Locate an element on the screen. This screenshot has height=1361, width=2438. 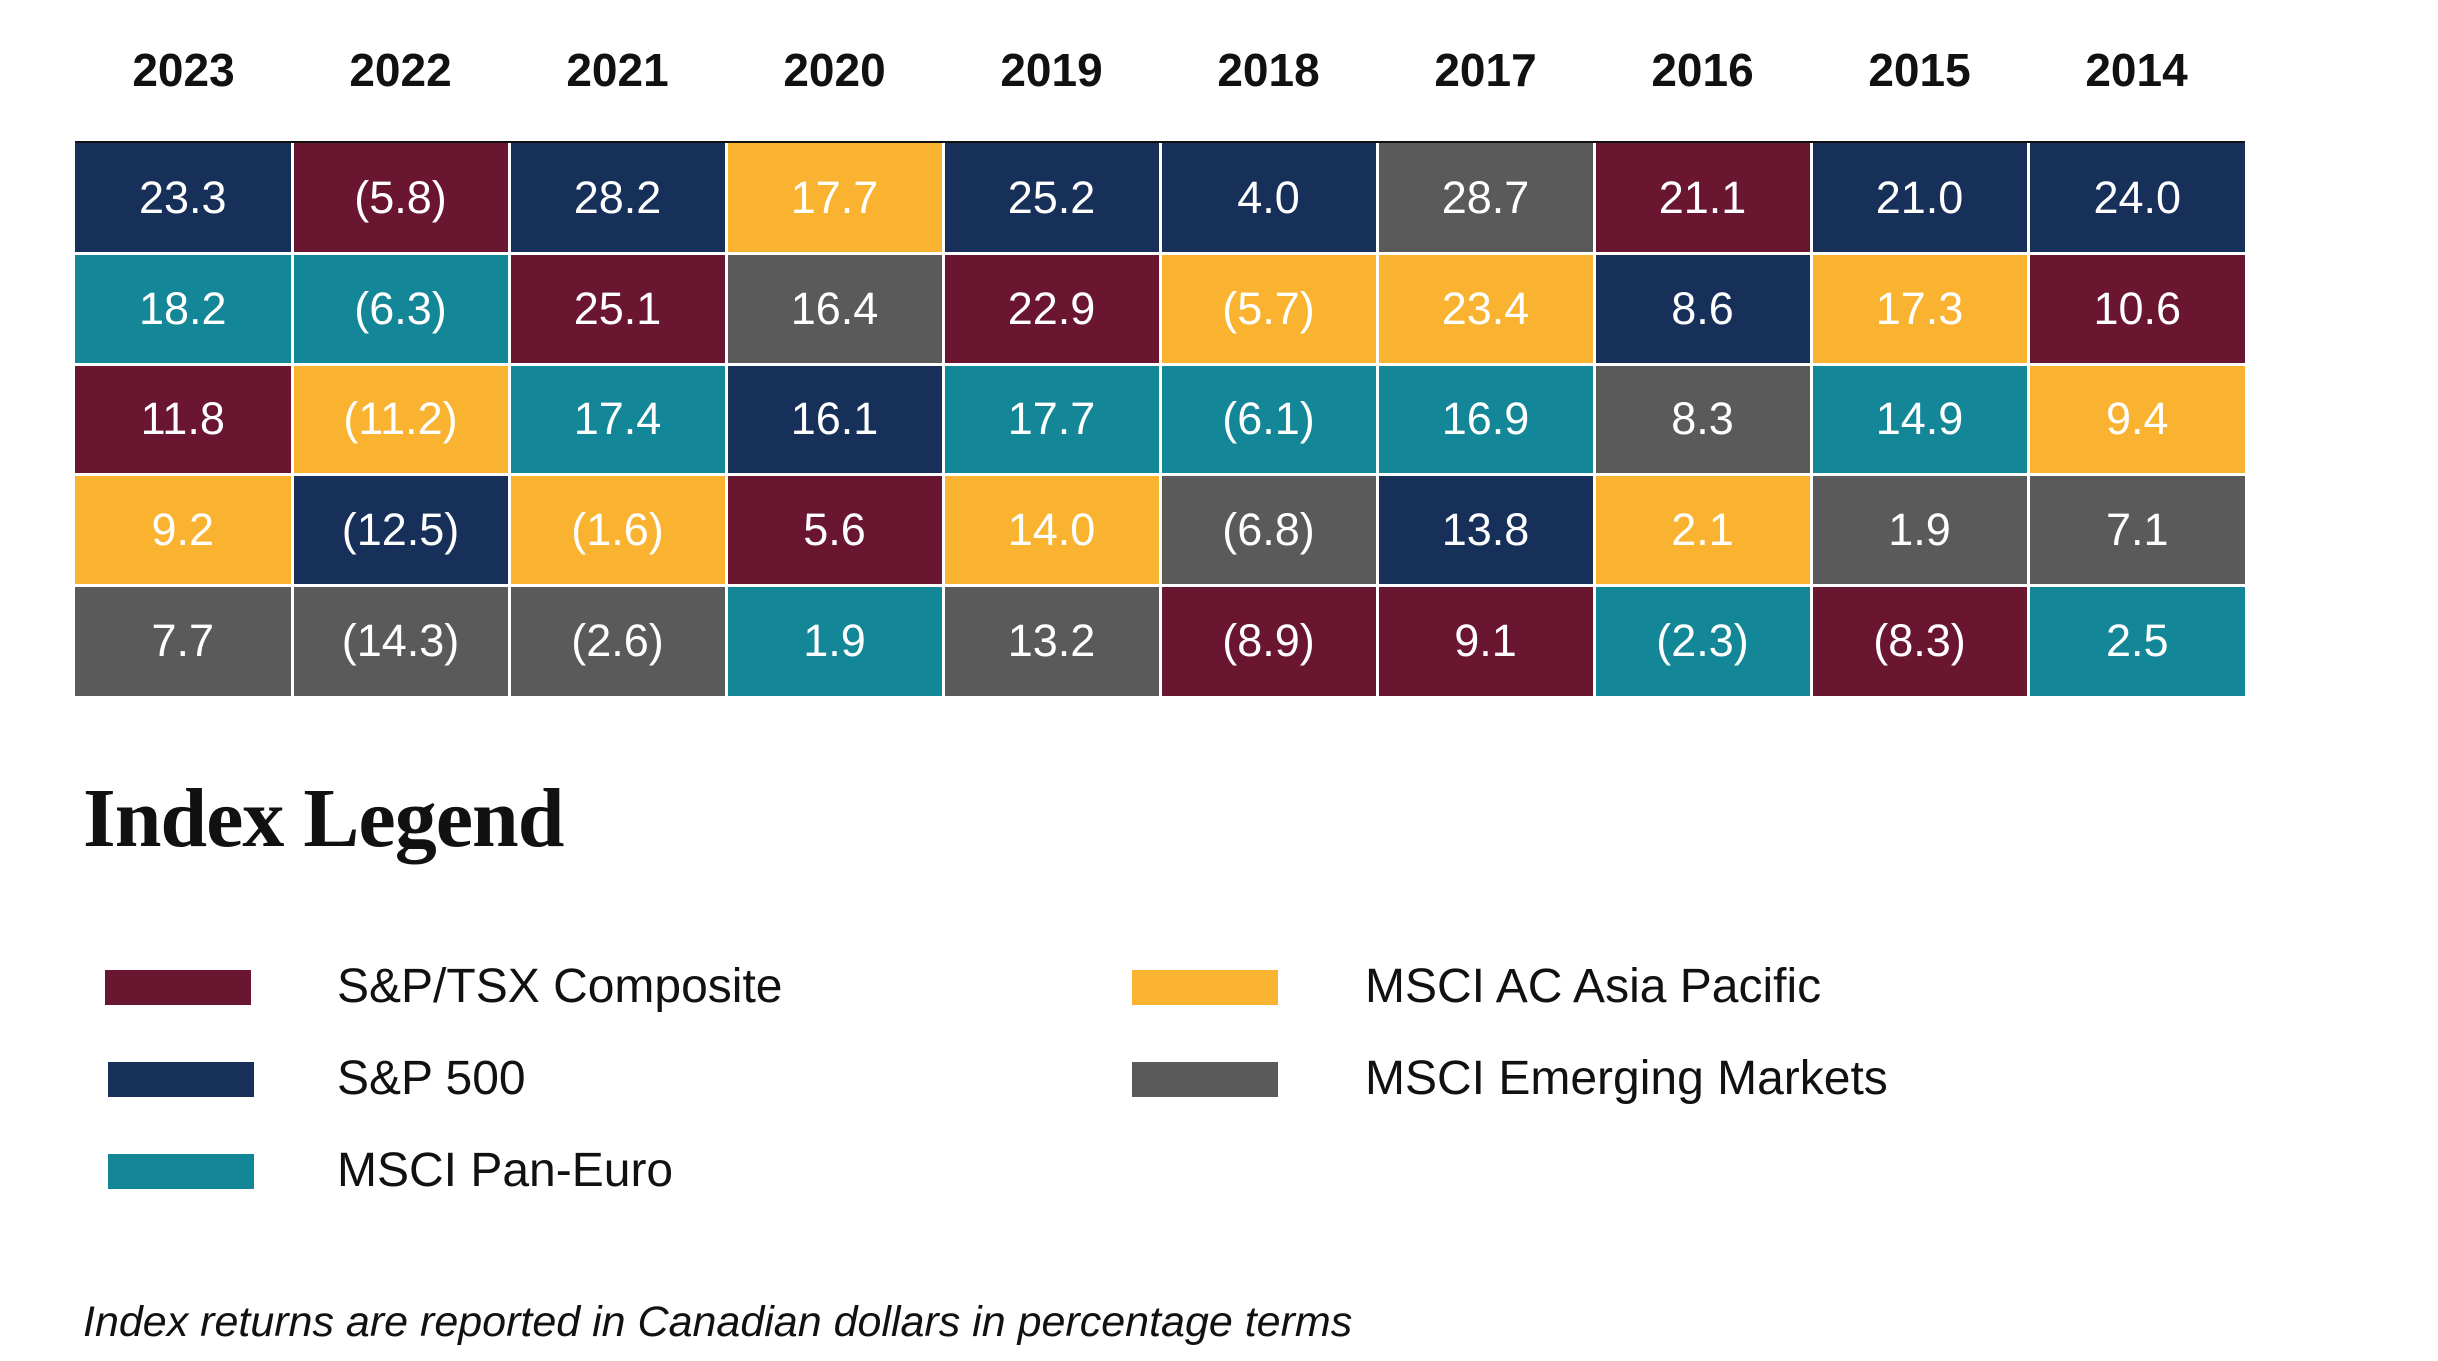
return-cell-2022-rank-2: (6.3) is located at coordinates (400, 309).